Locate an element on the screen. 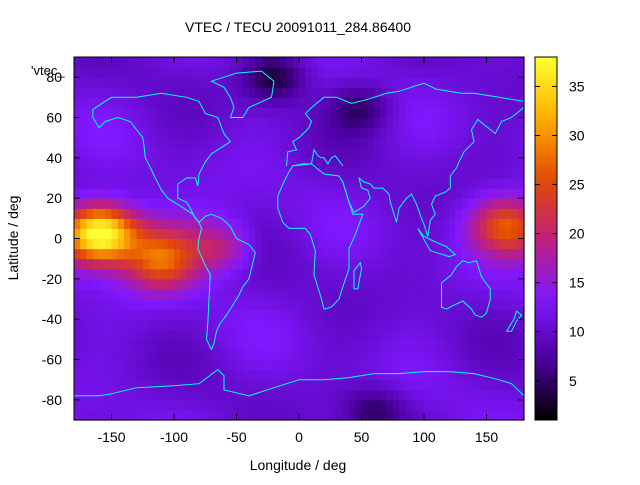  x-tick-label: 100 is located at coordinates (424, 437).